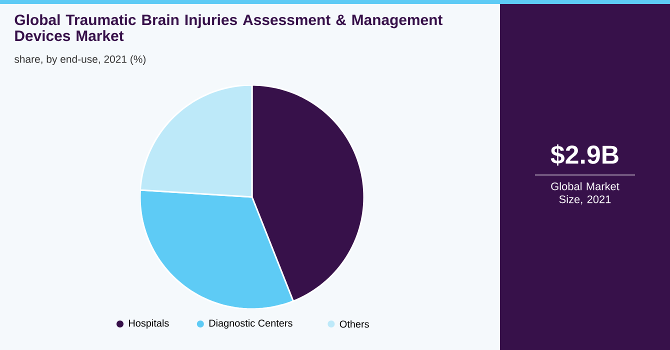 This screenshot has width=670, height=350. Describe the element at coordinates (585, 193) in the screenshot. I see `text: Global Market Size, 2021` at that location.